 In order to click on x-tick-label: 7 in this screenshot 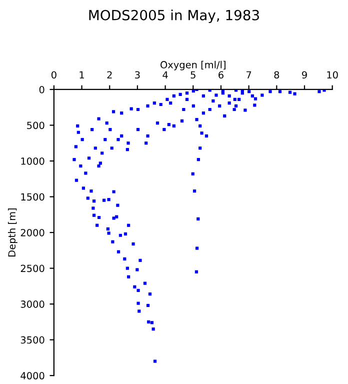, I will do `click(249, 74)`.